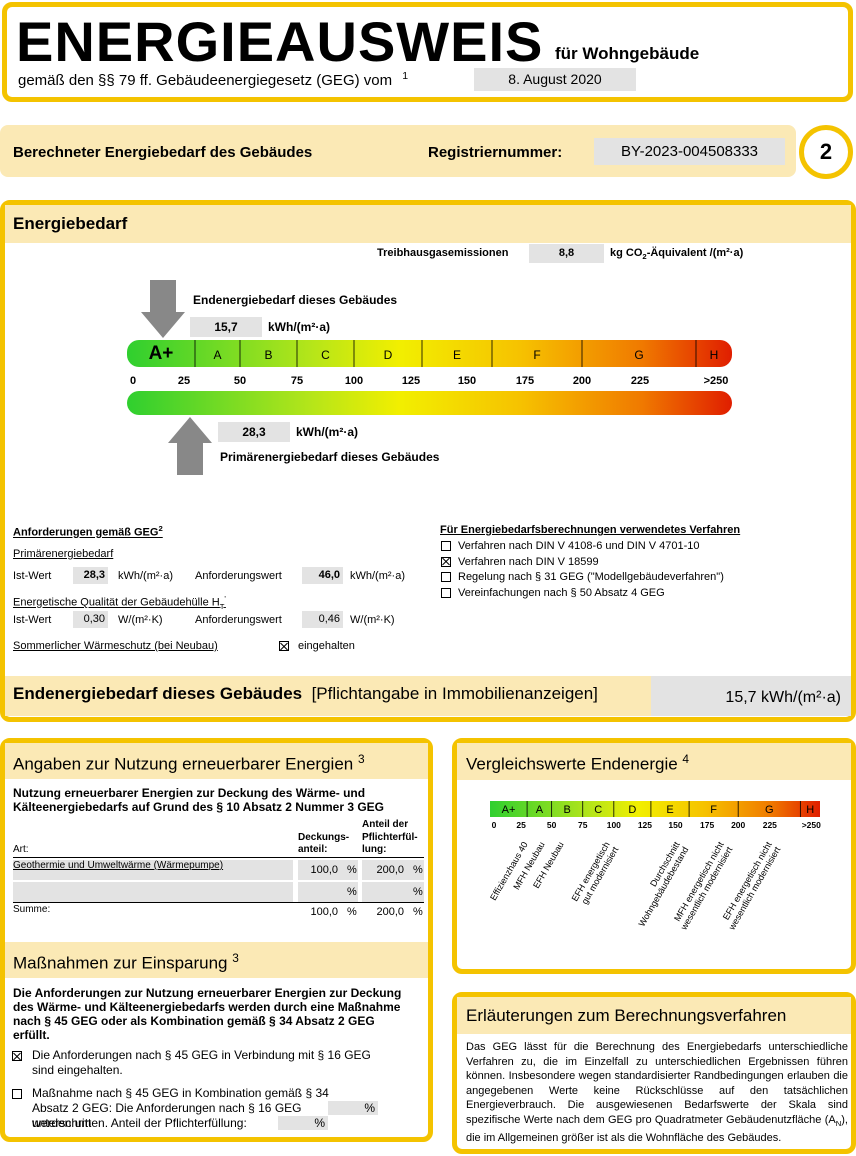  Describe the element at coordinates (238, 576) in the screenshot. I see `required-label: Anforderungswert` at that location.